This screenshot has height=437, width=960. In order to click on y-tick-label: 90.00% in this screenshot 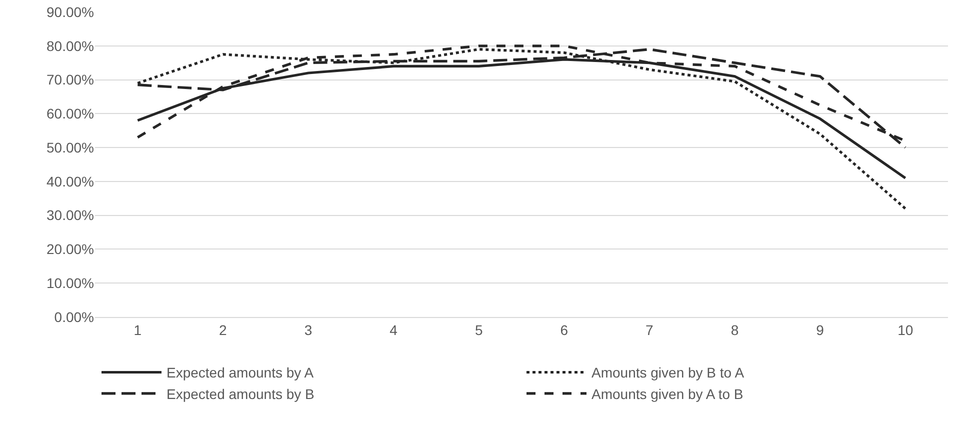, I will do `click(70, 12)`.